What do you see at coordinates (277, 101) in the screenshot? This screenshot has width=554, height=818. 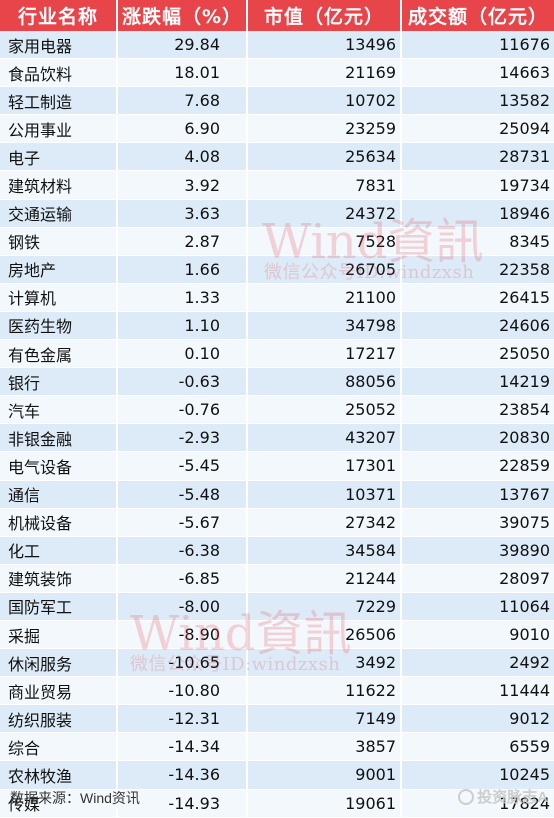 I see `table-row: 轻工制造 7.68 10702 13582` at bounding box center [277, 101].